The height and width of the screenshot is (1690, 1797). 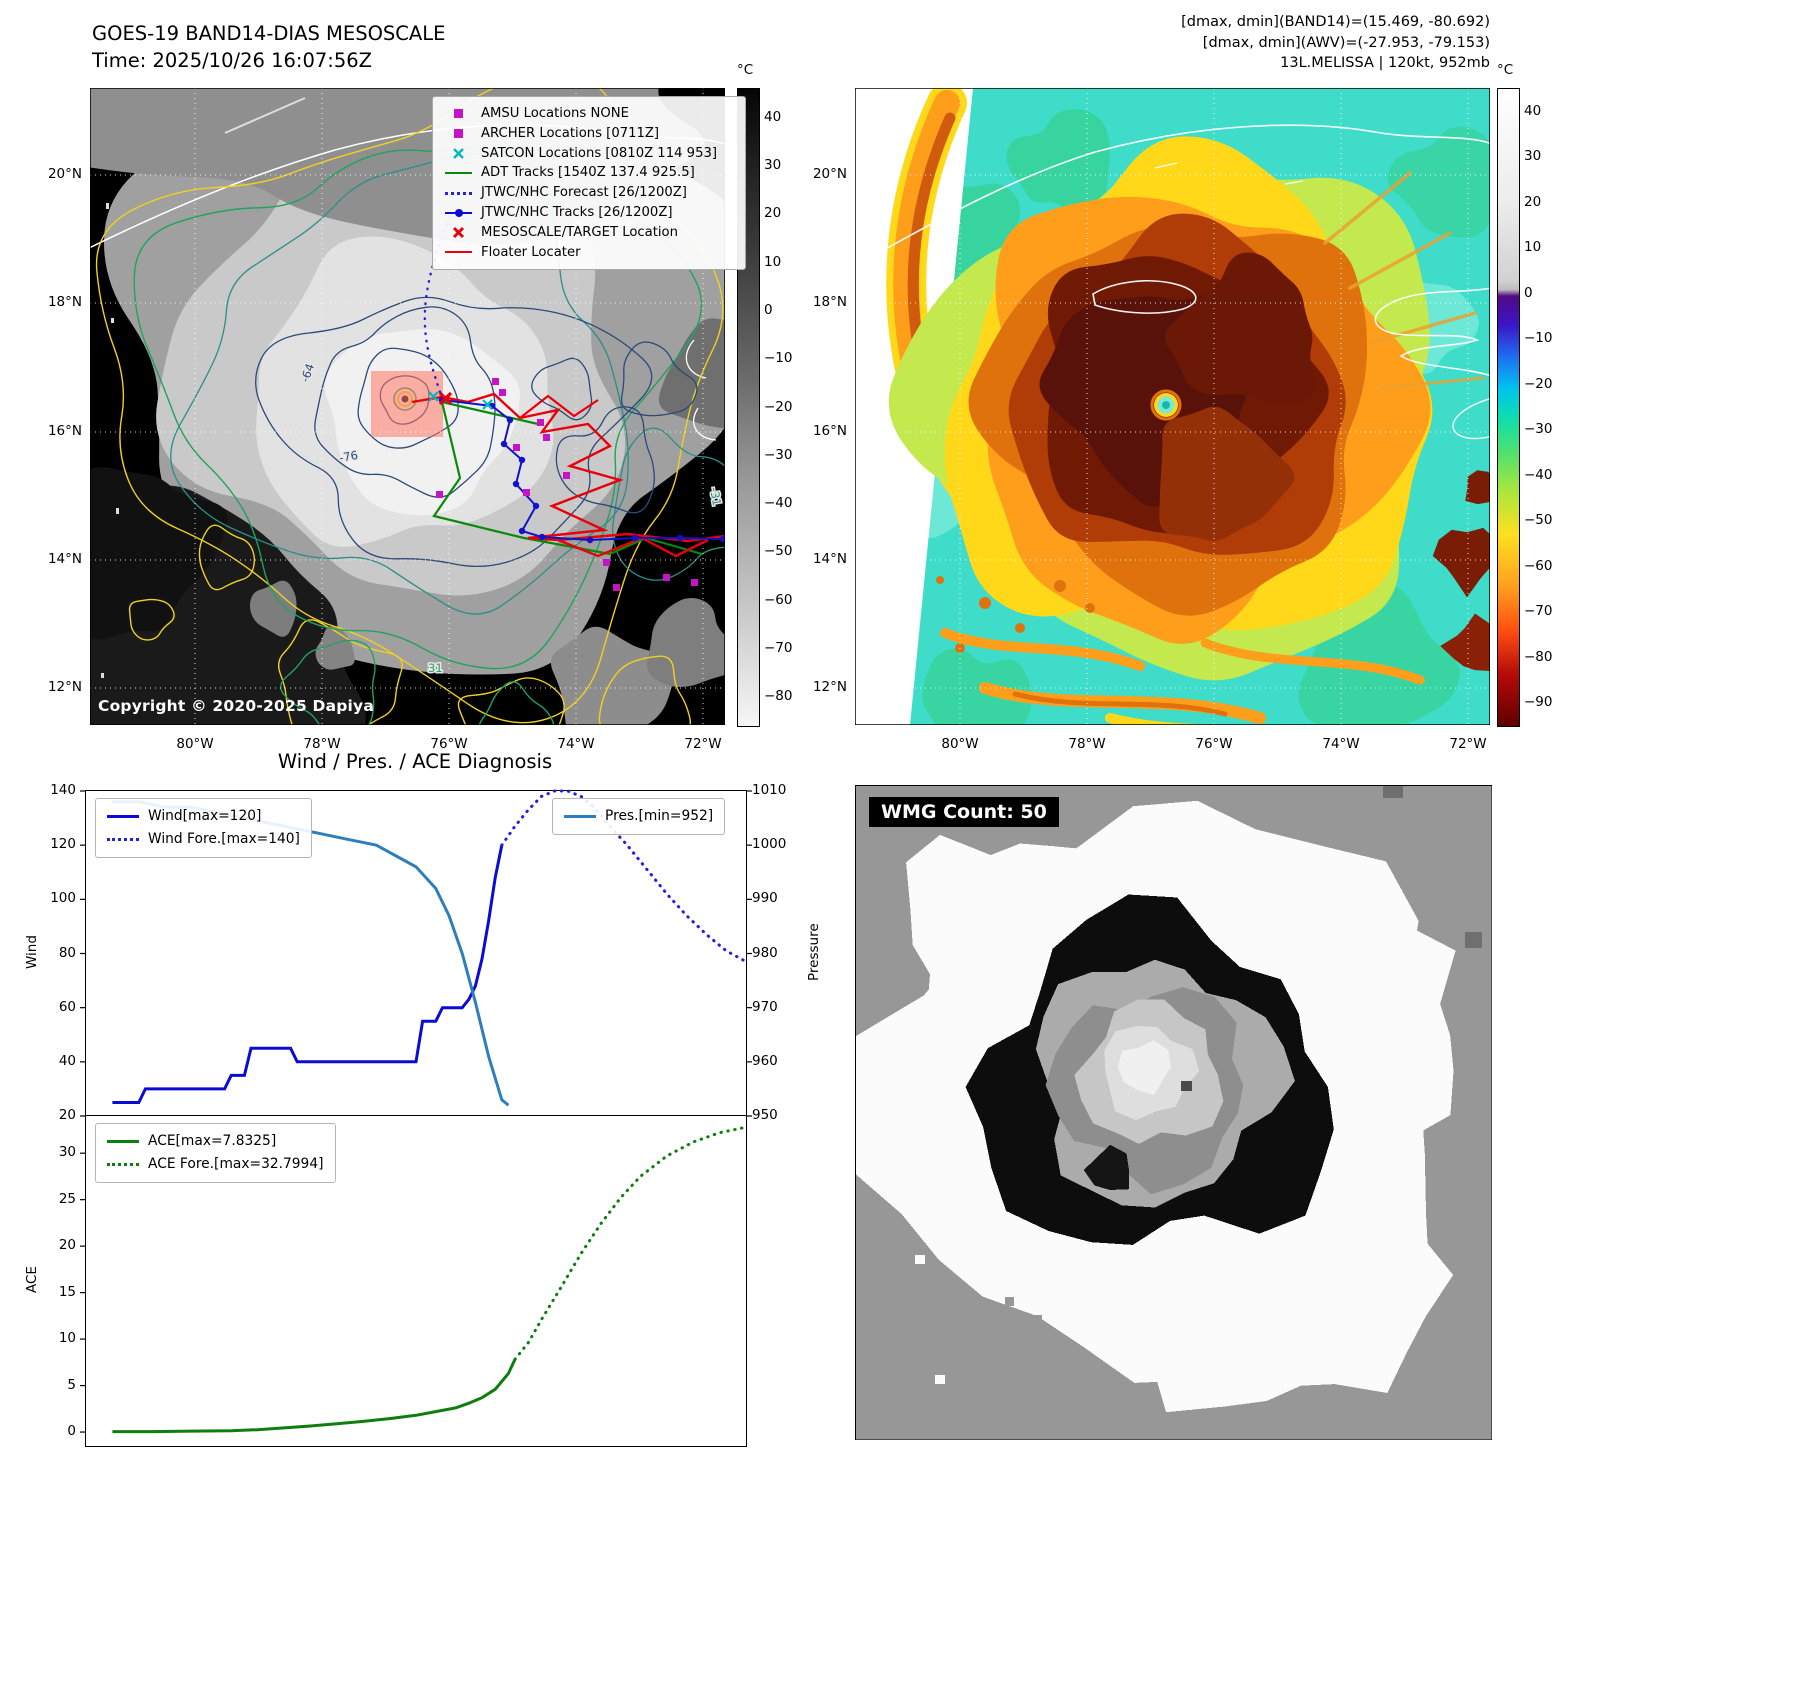 What do you see at coordinates (1538, 702) in the screenshot?
I see `axis-tick-label: −90` at bounding box center [1538, 702].